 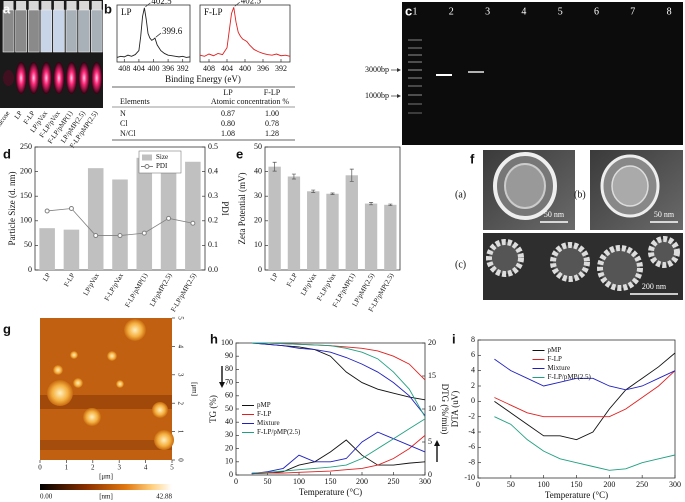 What do you see at coordinates (432, 375) in the screenshot?
I see `y-tick-label: 15` at bounding box center [432, 375].